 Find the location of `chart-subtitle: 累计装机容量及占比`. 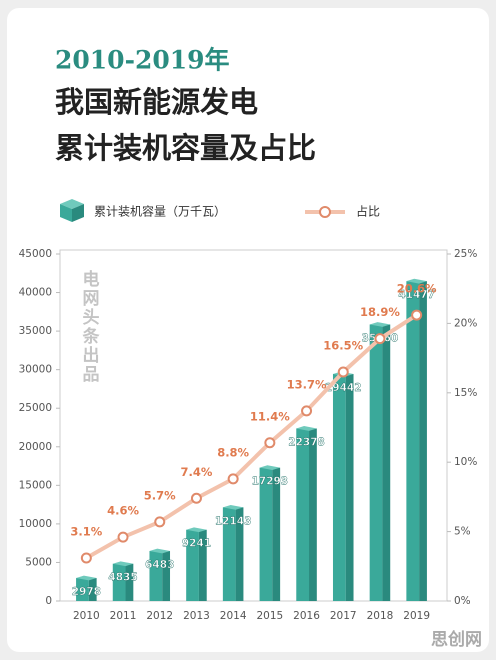

chart-subtitle: 累计装机容量及占比 is located at coordinates (185, 148).